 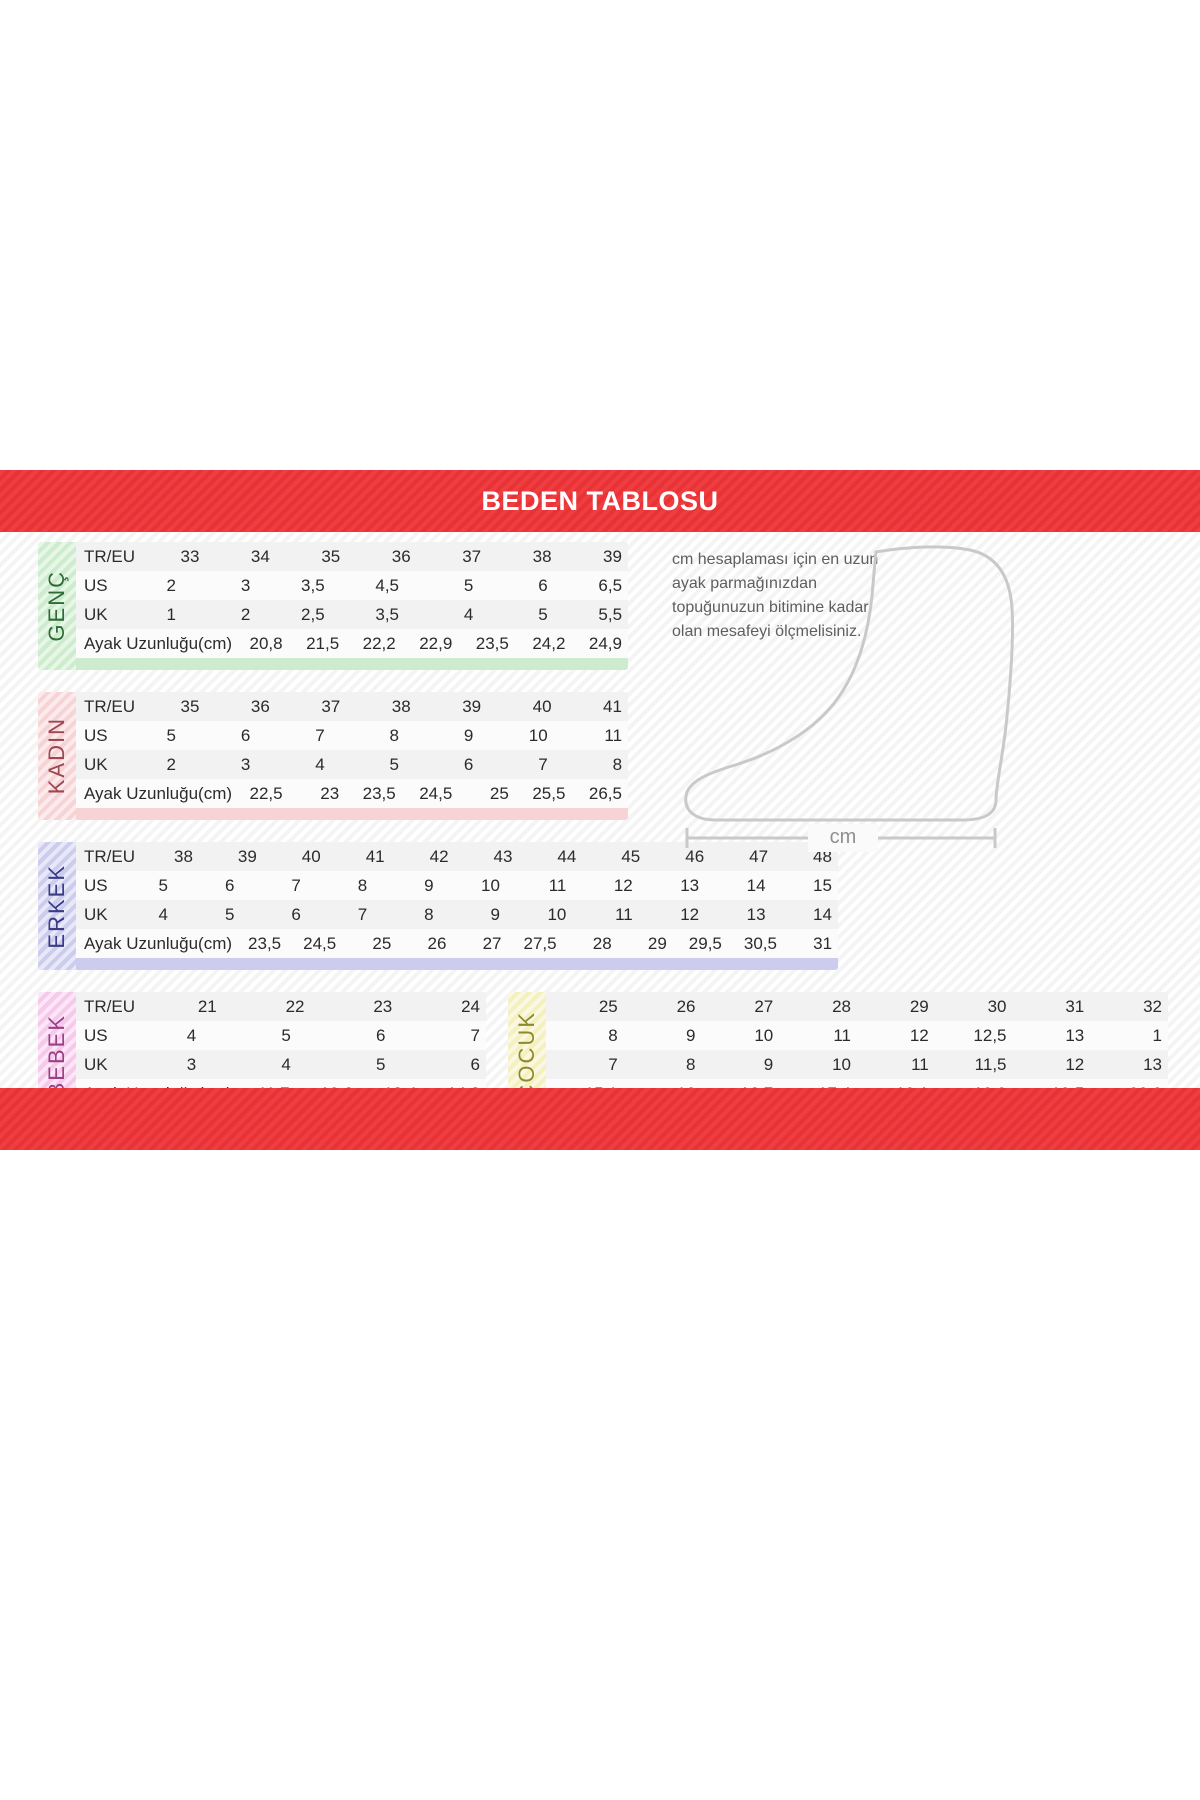 I want to click on table-cell: 27,5, so click(x=540, y=943).